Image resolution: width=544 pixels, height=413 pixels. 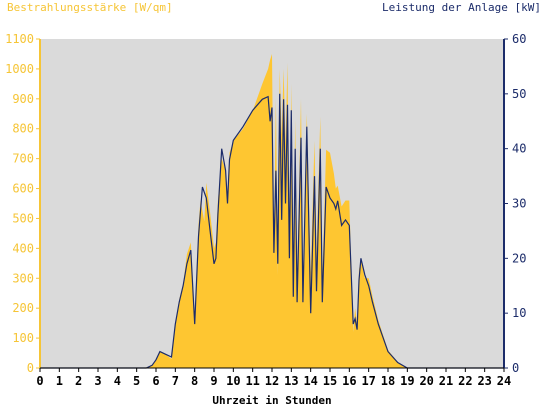 I want to click on x-tick-label: 12, so click(x=272, y=381).